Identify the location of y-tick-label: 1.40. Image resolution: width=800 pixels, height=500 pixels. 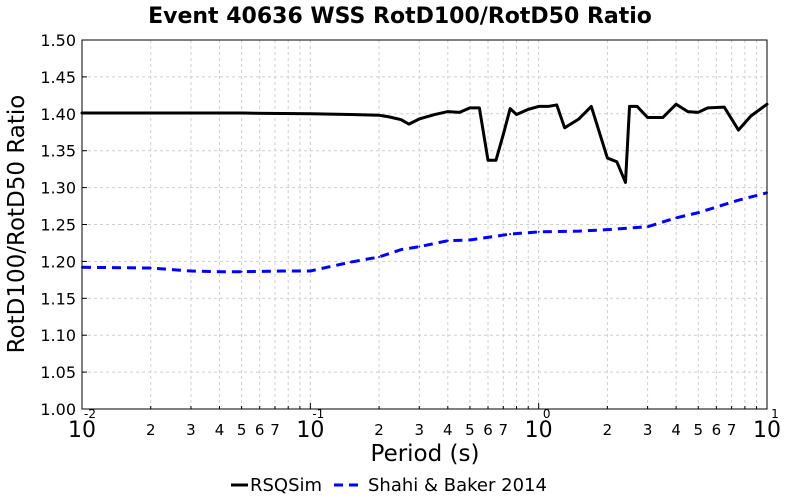
(58, 114).